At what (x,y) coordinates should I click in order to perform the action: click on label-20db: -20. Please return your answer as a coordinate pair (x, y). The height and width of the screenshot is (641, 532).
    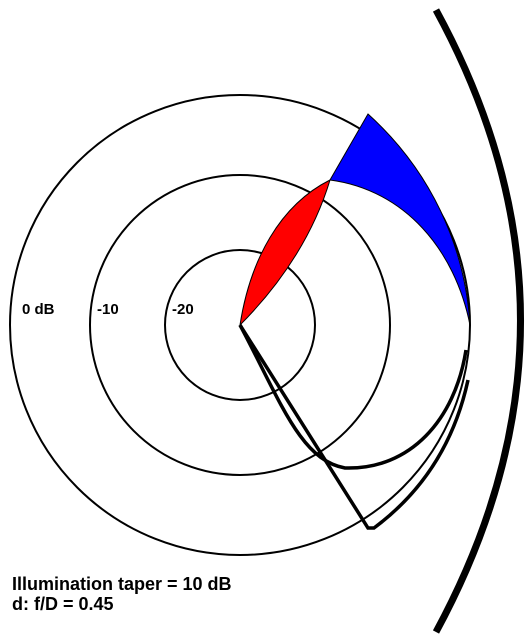
    Looking at the image, I should click on (183, 309).